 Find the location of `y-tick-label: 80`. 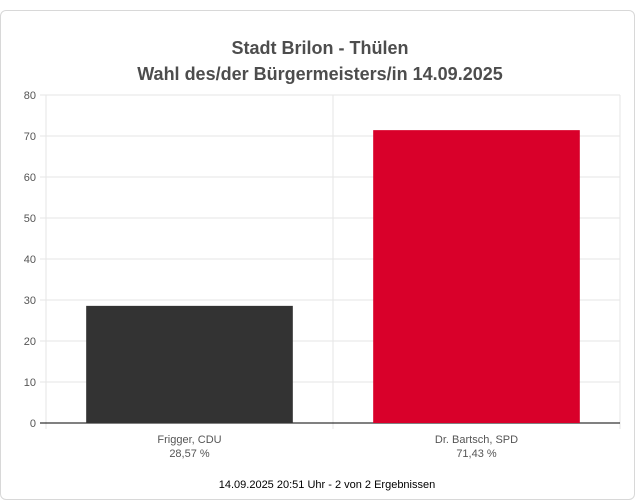

y-tick-label: 80 is located at coordinates (30, 96).